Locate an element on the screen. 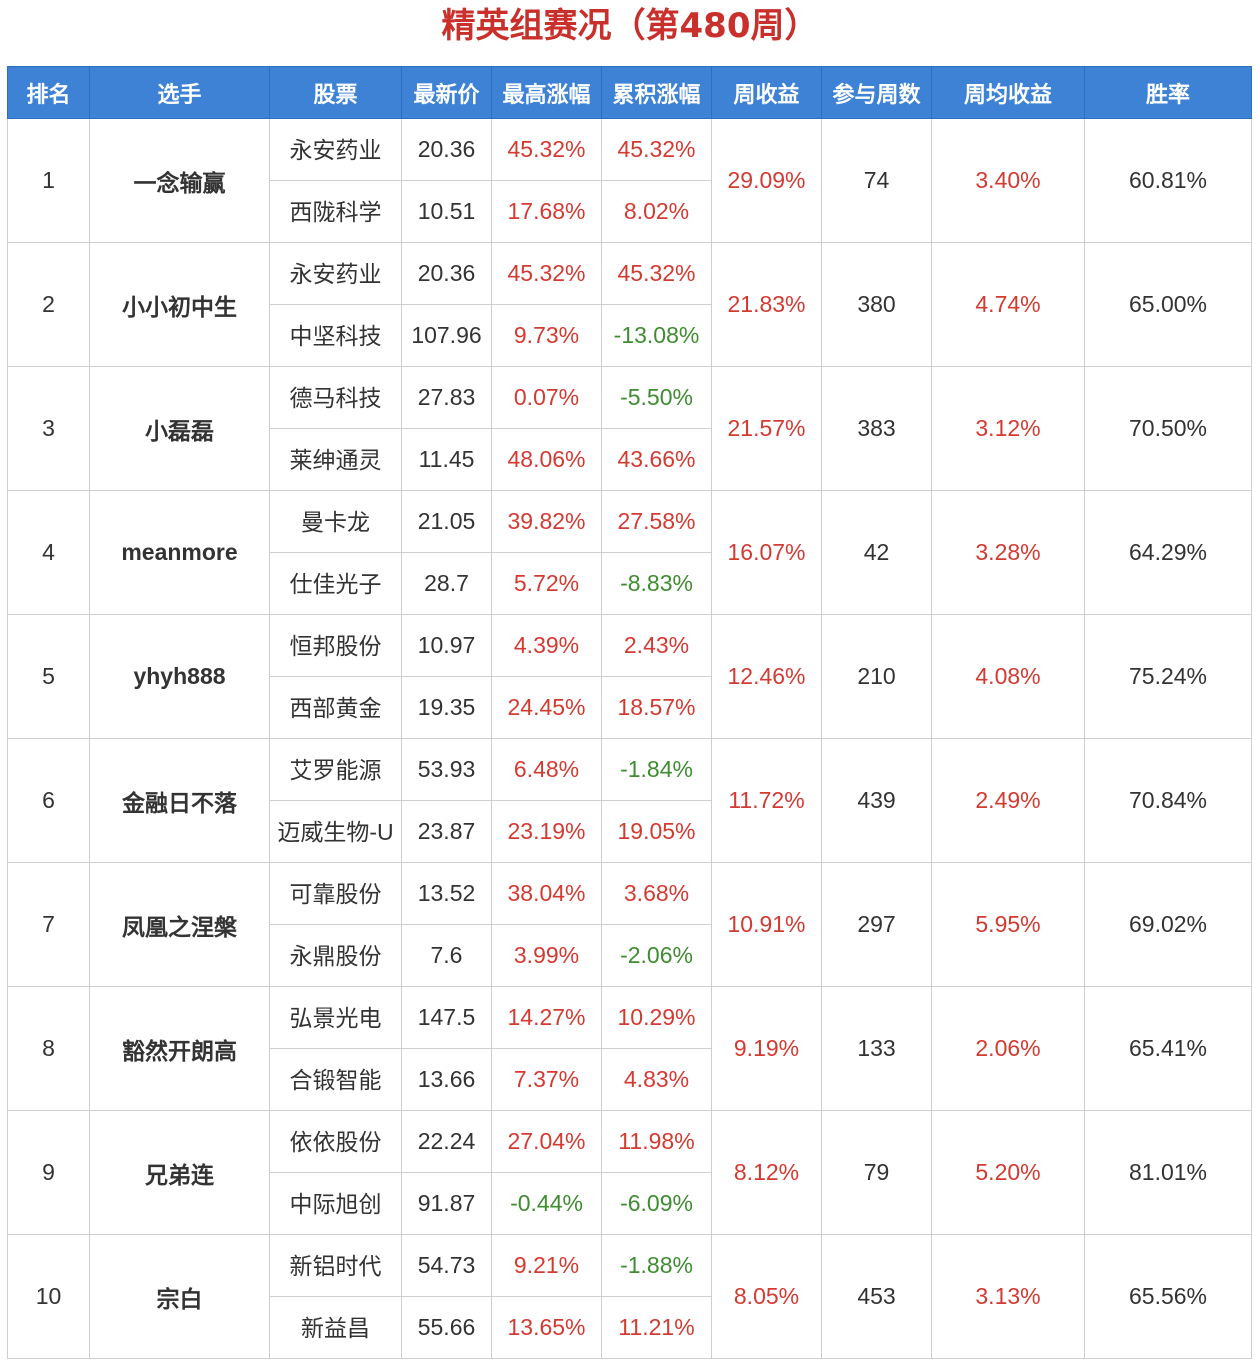  win-rate: 70.50% is located at coordinates (1168, 428).